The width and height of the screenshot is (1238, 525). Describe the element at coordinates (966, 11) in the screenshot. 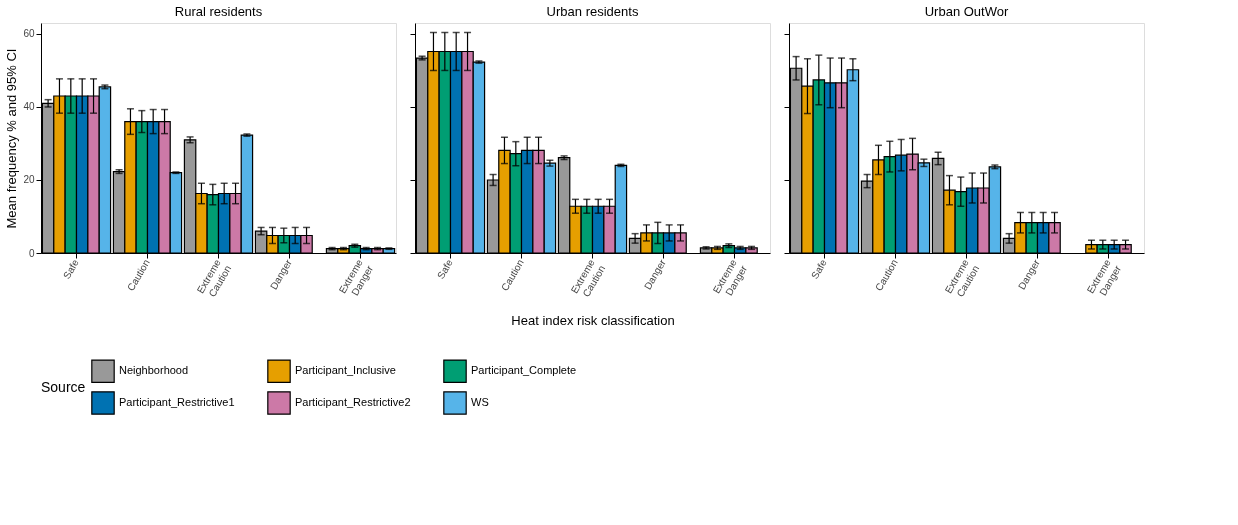

I see `chart-title: Urban OutWor` at that location.